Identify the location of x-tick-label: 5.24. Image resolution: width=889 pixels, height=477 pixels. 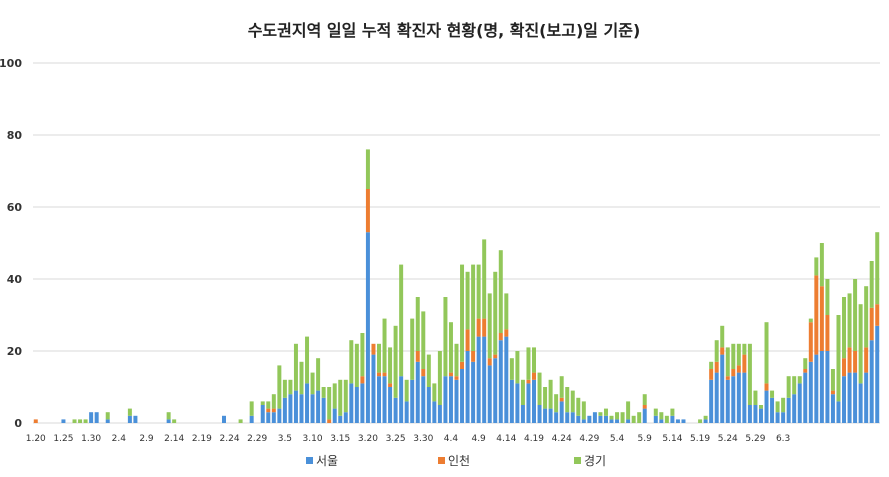
(728, 439).